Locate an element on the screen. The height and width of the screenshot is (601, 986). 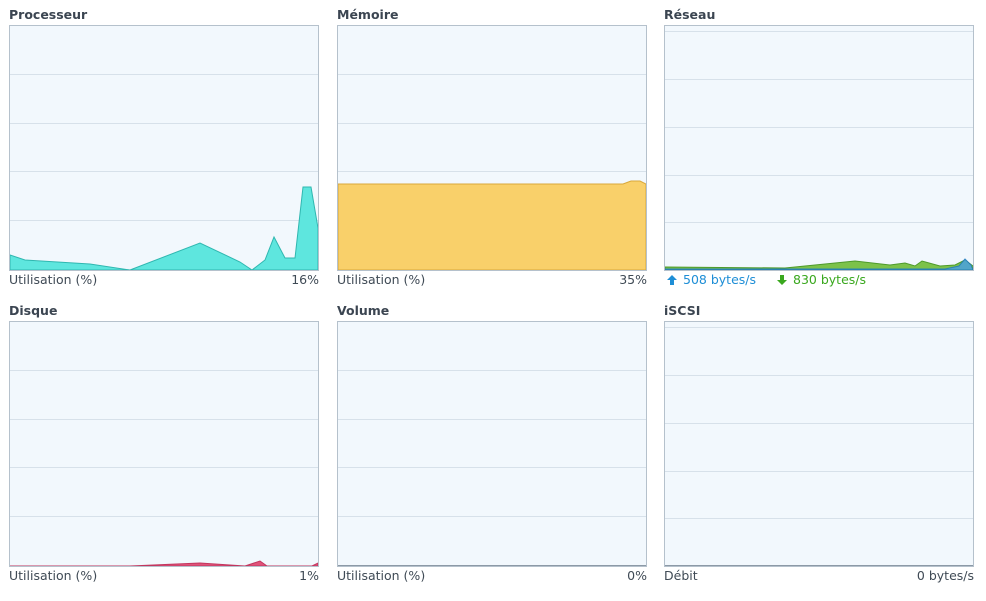
disk-usage-area is located at coordinates (164, 563).